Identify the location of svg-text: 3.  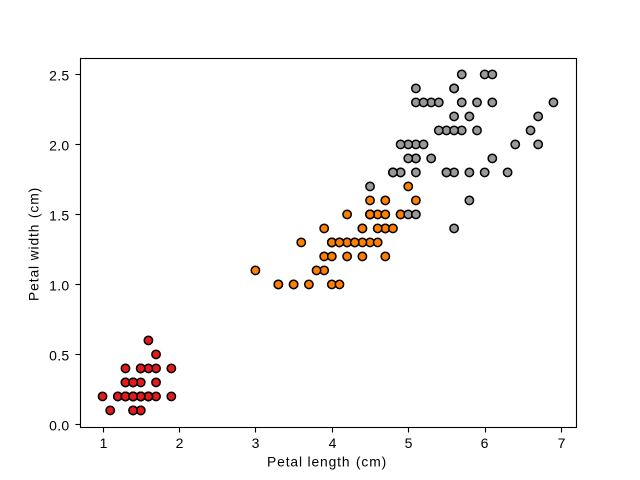
(256, 443).